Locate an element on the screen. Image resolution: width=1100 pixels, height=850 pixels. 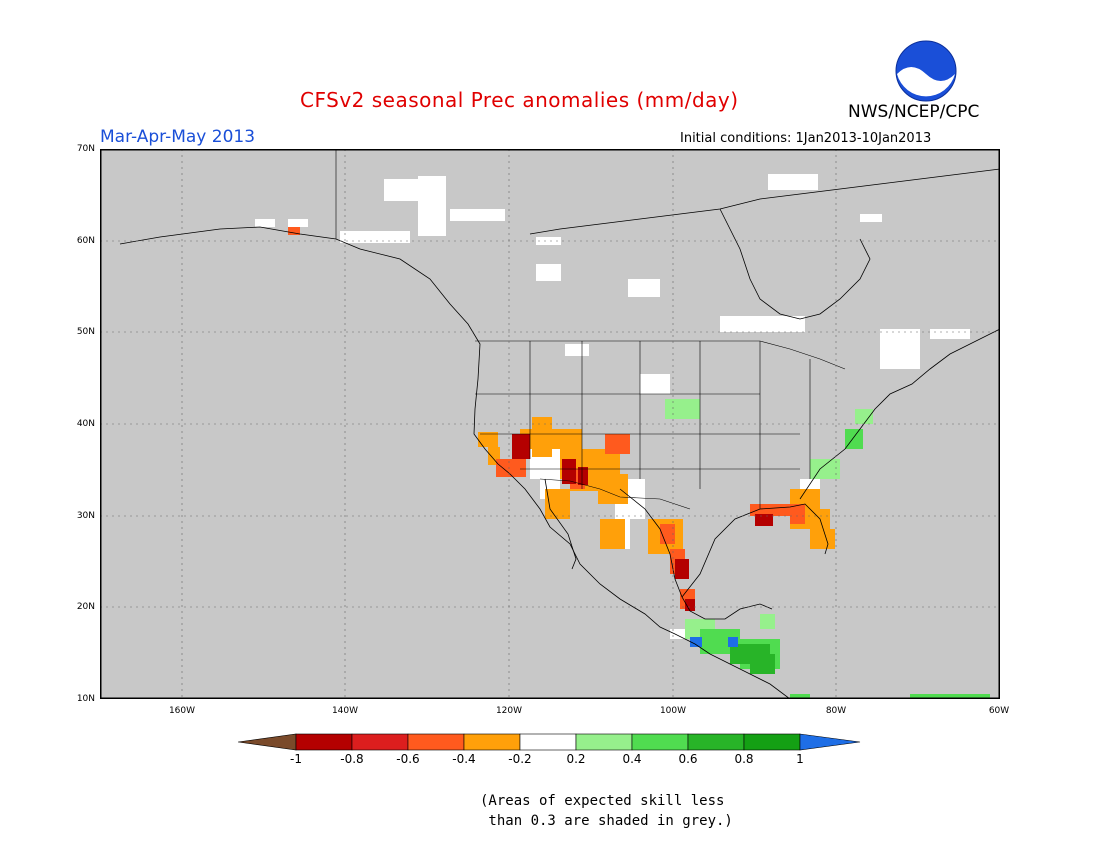
agency-label: NWS/NCEP/CPC is located at coordinates (914, 112).